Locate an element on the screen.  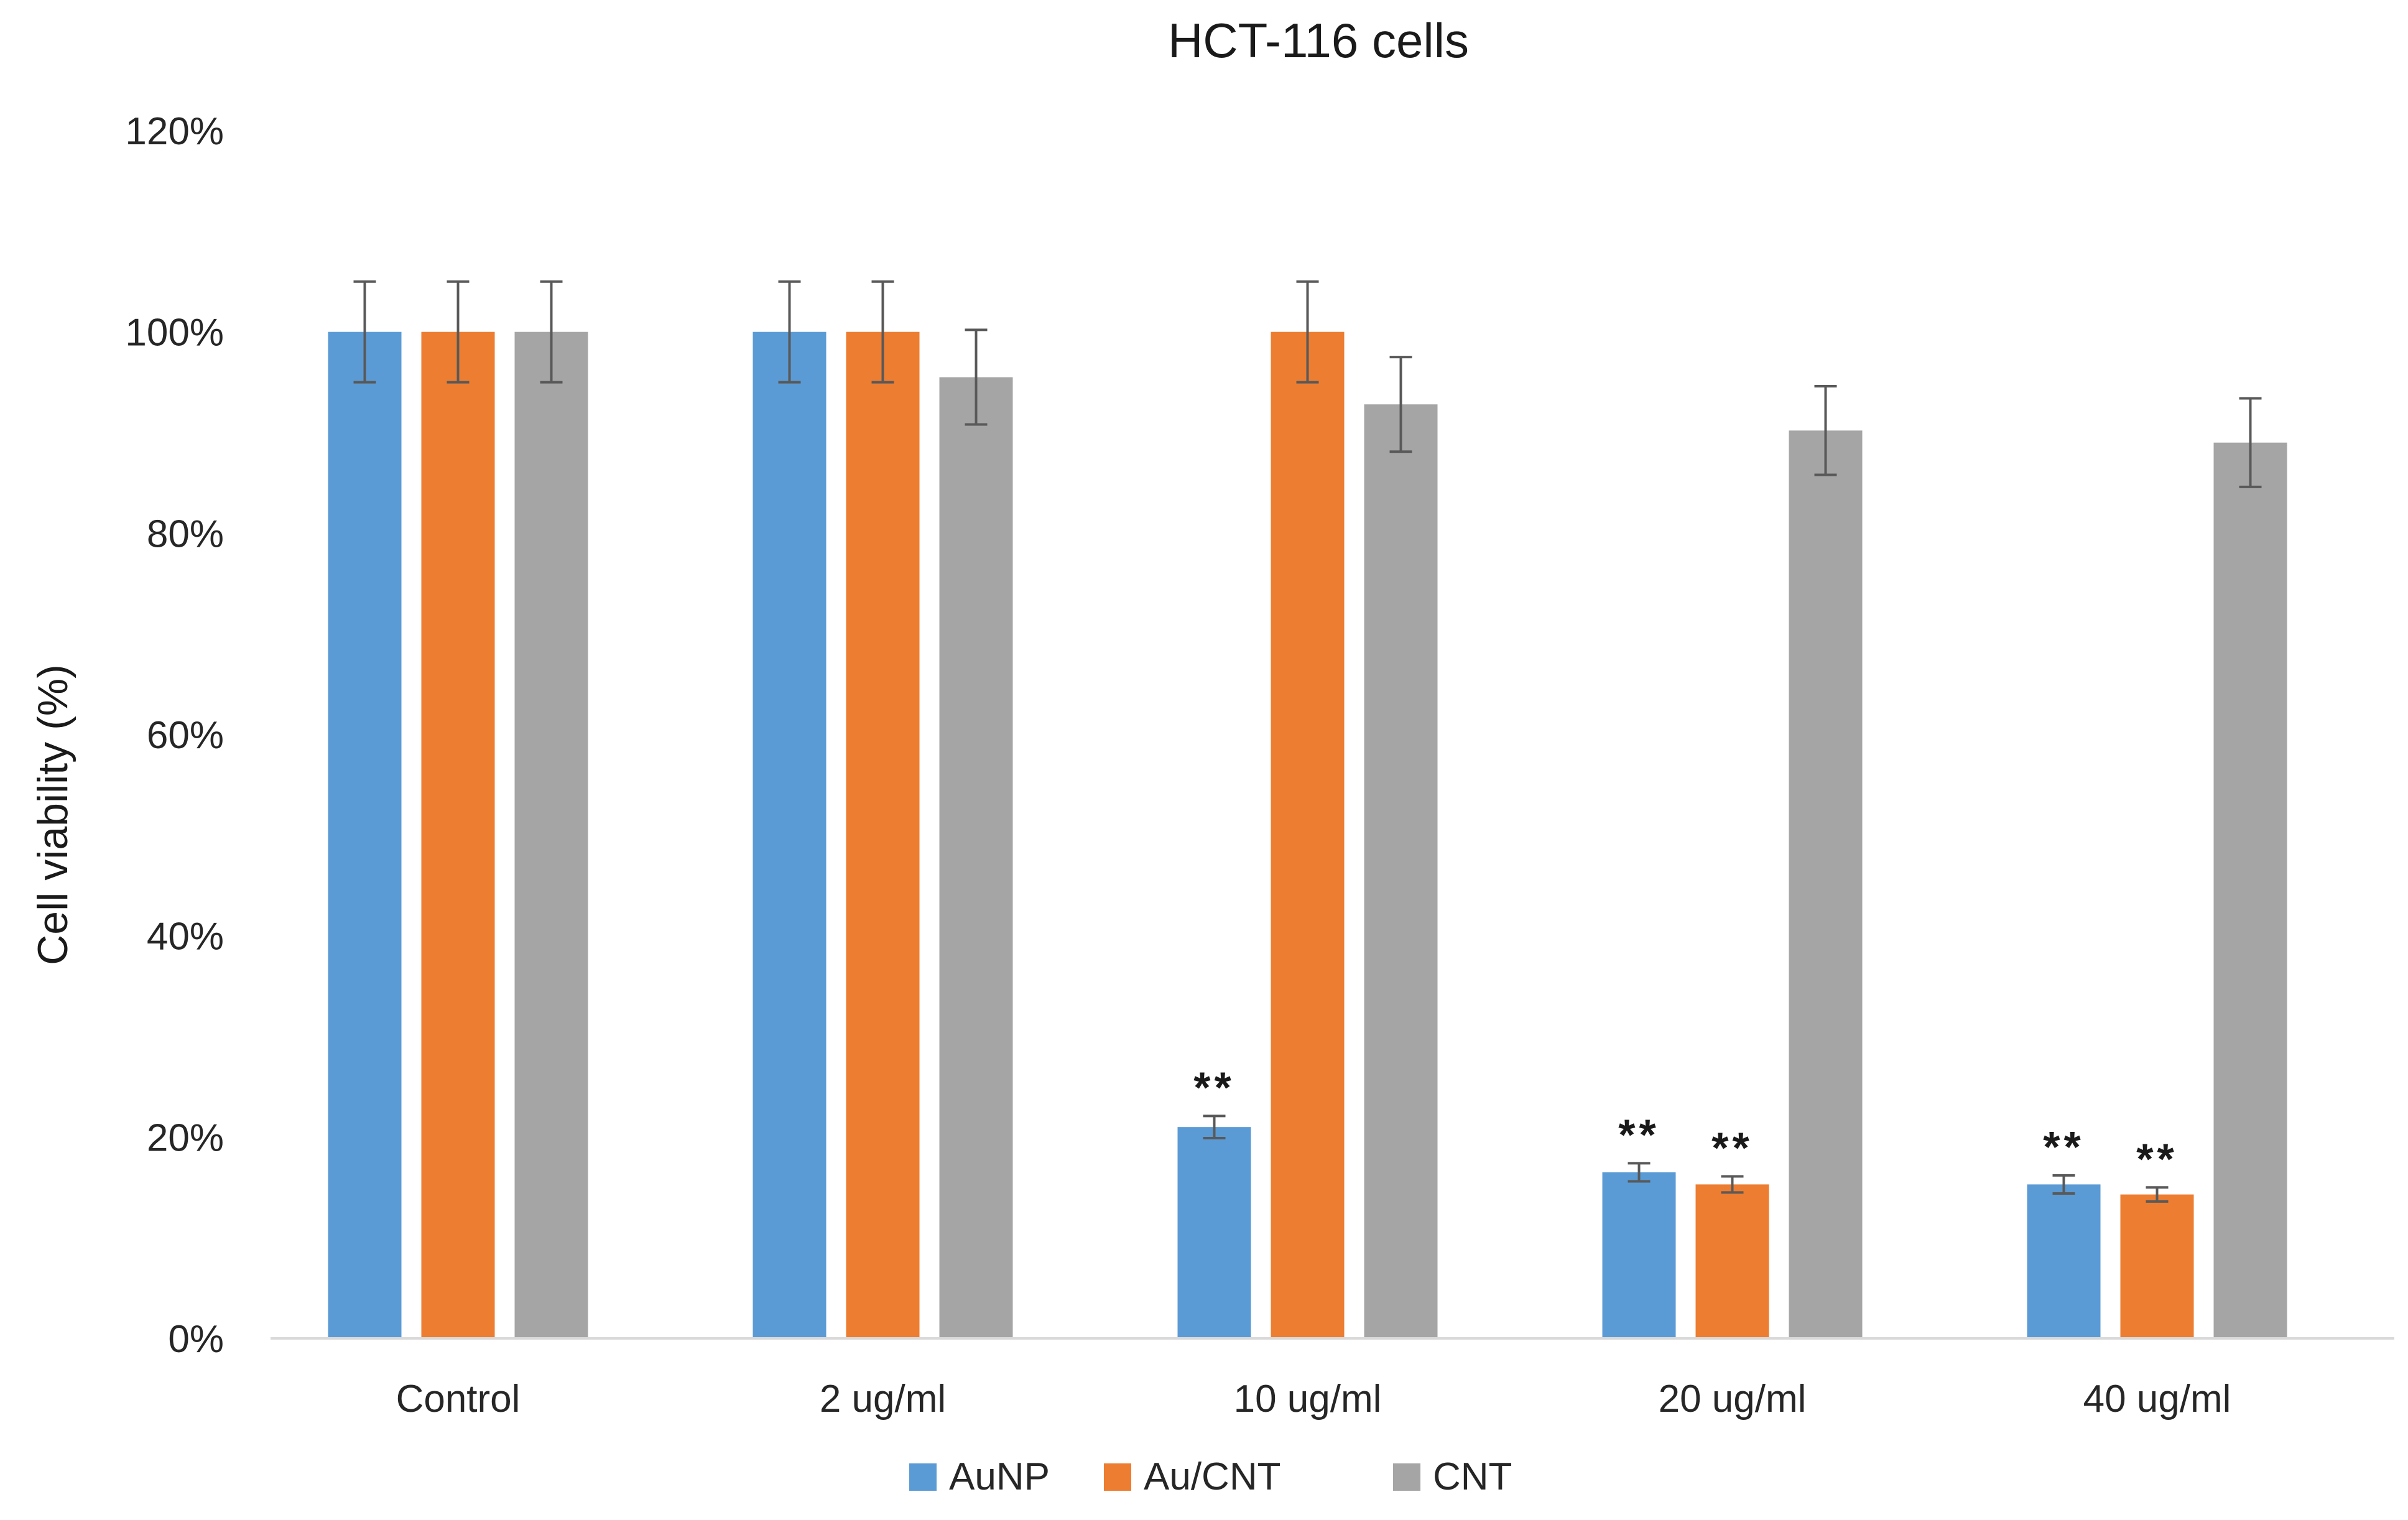
y-tick-label: 100% is located at coordinates (175, 333).